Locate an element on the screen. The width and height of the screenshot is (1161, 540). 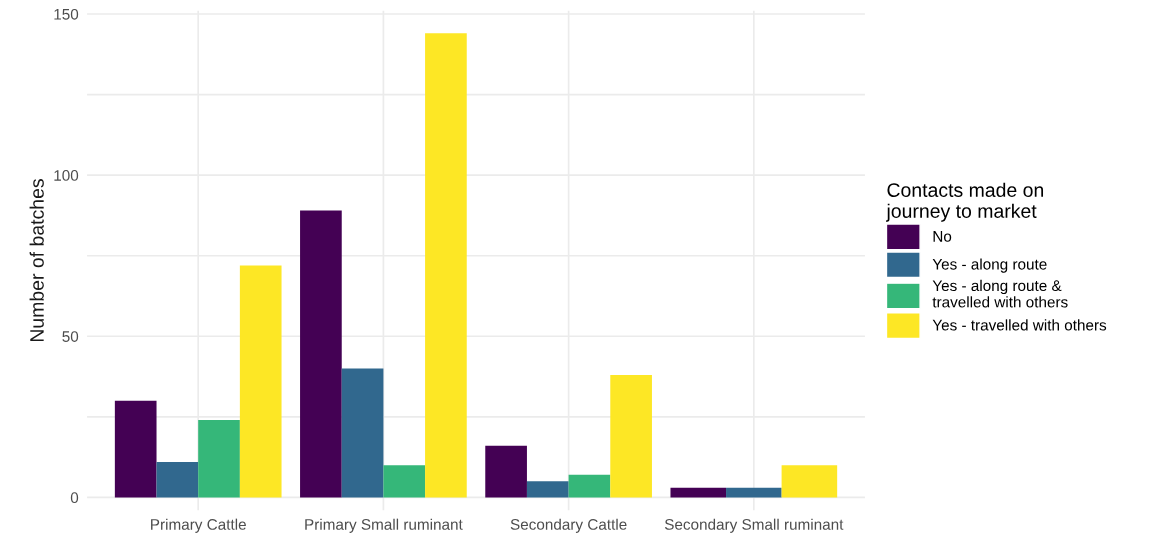
x-tick-label: Primary Cattle is located at coordinates (198, 525).